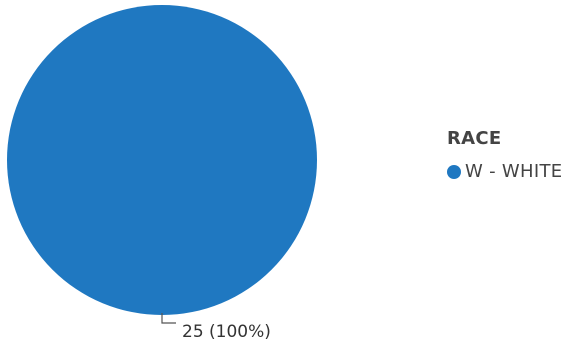 The width and height of the screenshot is (587, 347). I want to click on legend: RACE W - WHITE, so click(504, 155).